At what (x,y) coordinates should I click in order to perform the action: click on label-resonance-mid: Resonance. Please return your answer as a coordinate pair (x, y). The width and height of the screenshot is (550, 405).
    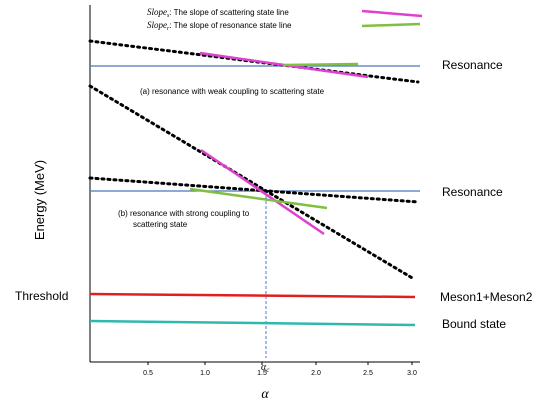
    Looking at the image, I should click on (472, 192).